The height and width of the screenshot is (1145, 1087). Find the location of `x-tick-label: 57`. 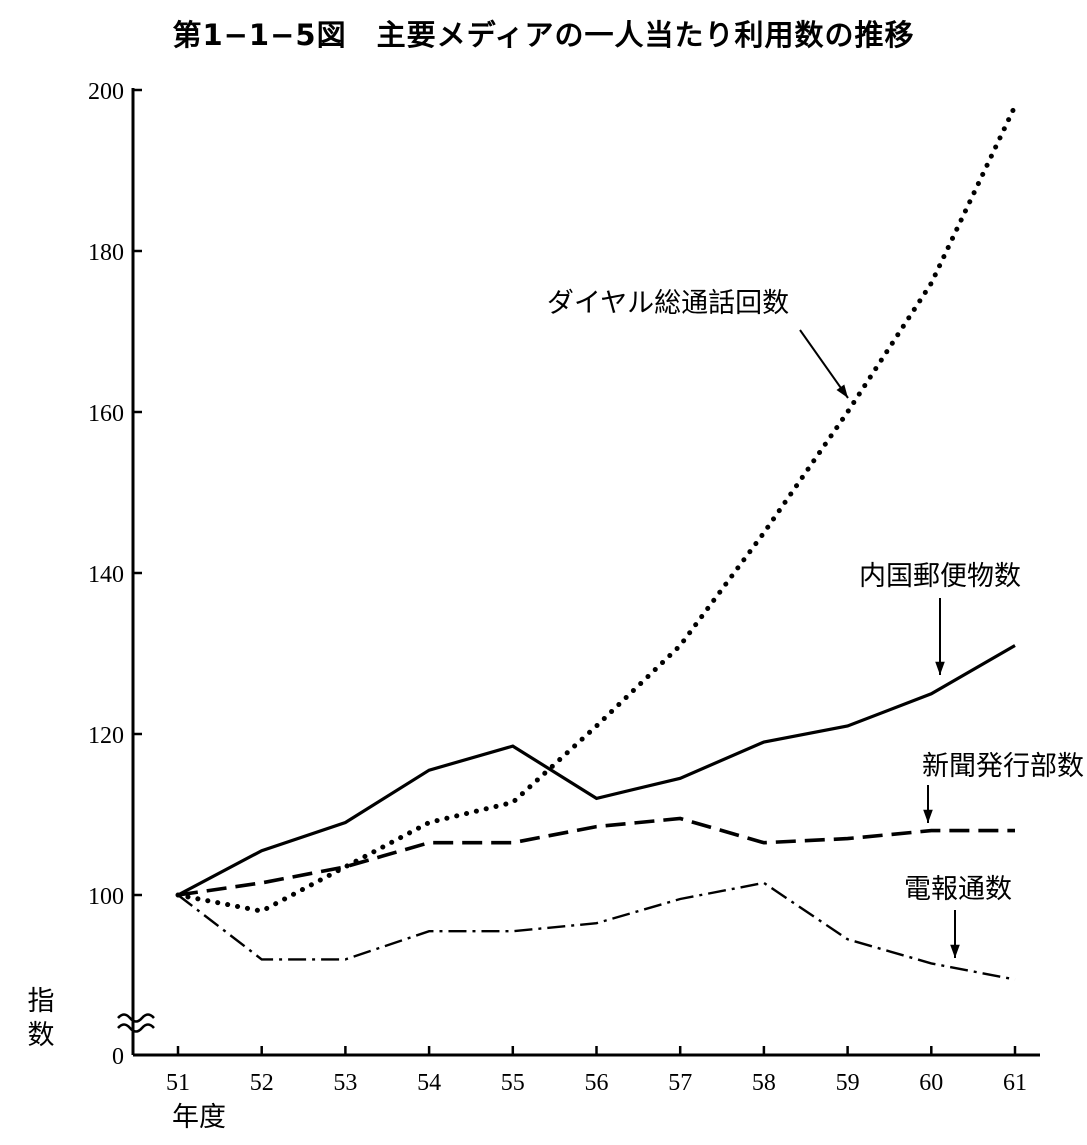

x-tick-label: 57 is located at coordinates (680, 1083).